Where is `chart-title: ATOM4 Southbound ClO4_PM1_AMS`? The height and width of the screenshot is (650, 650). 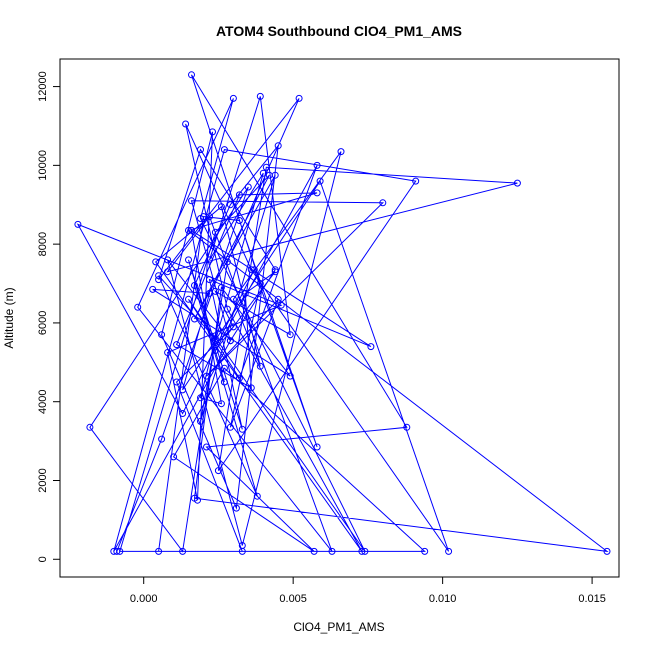 chart-title: ATOM4 Southbound ClO4_PM1_AMS is located at coordinates (339, 31).